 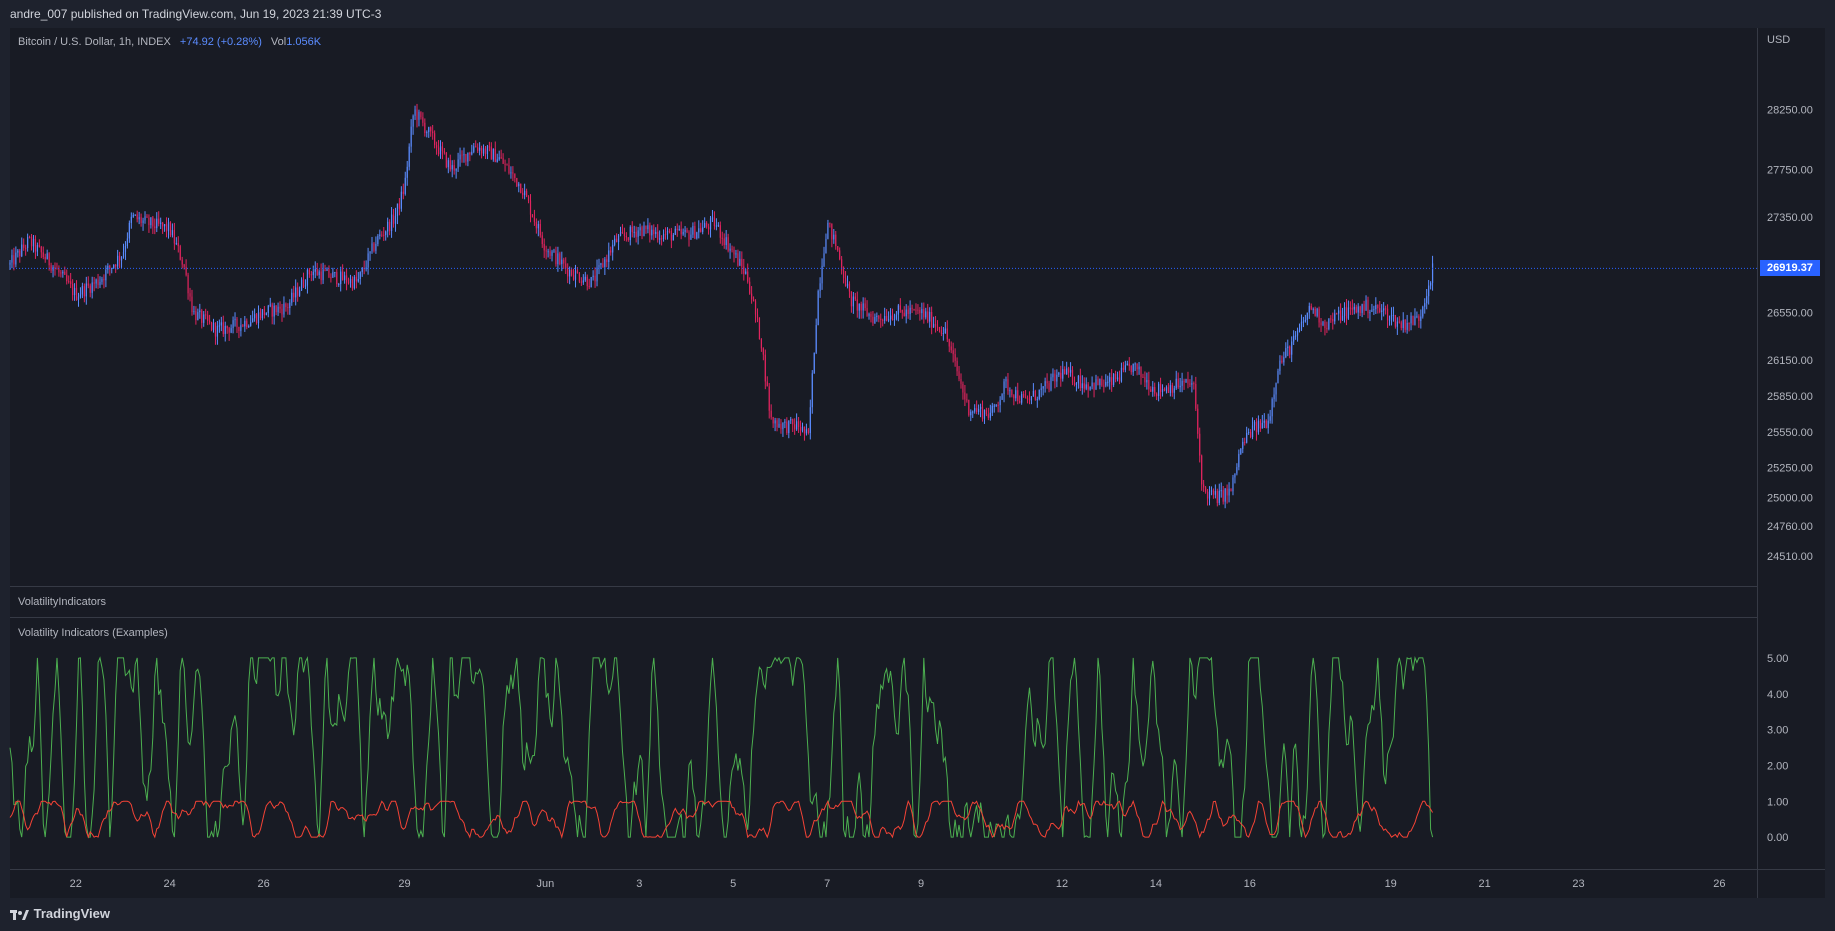 What do you see at coordinates (278, 42) in the screenshot?
I see `volume-label: Vol` at bounding box center [278, 42].